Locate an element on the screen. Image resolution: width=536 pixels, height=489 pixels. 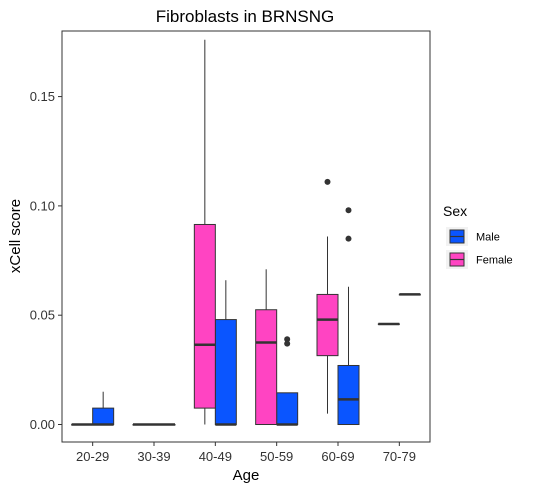
x-axis-title: Age is located at coordinates (246, 475).